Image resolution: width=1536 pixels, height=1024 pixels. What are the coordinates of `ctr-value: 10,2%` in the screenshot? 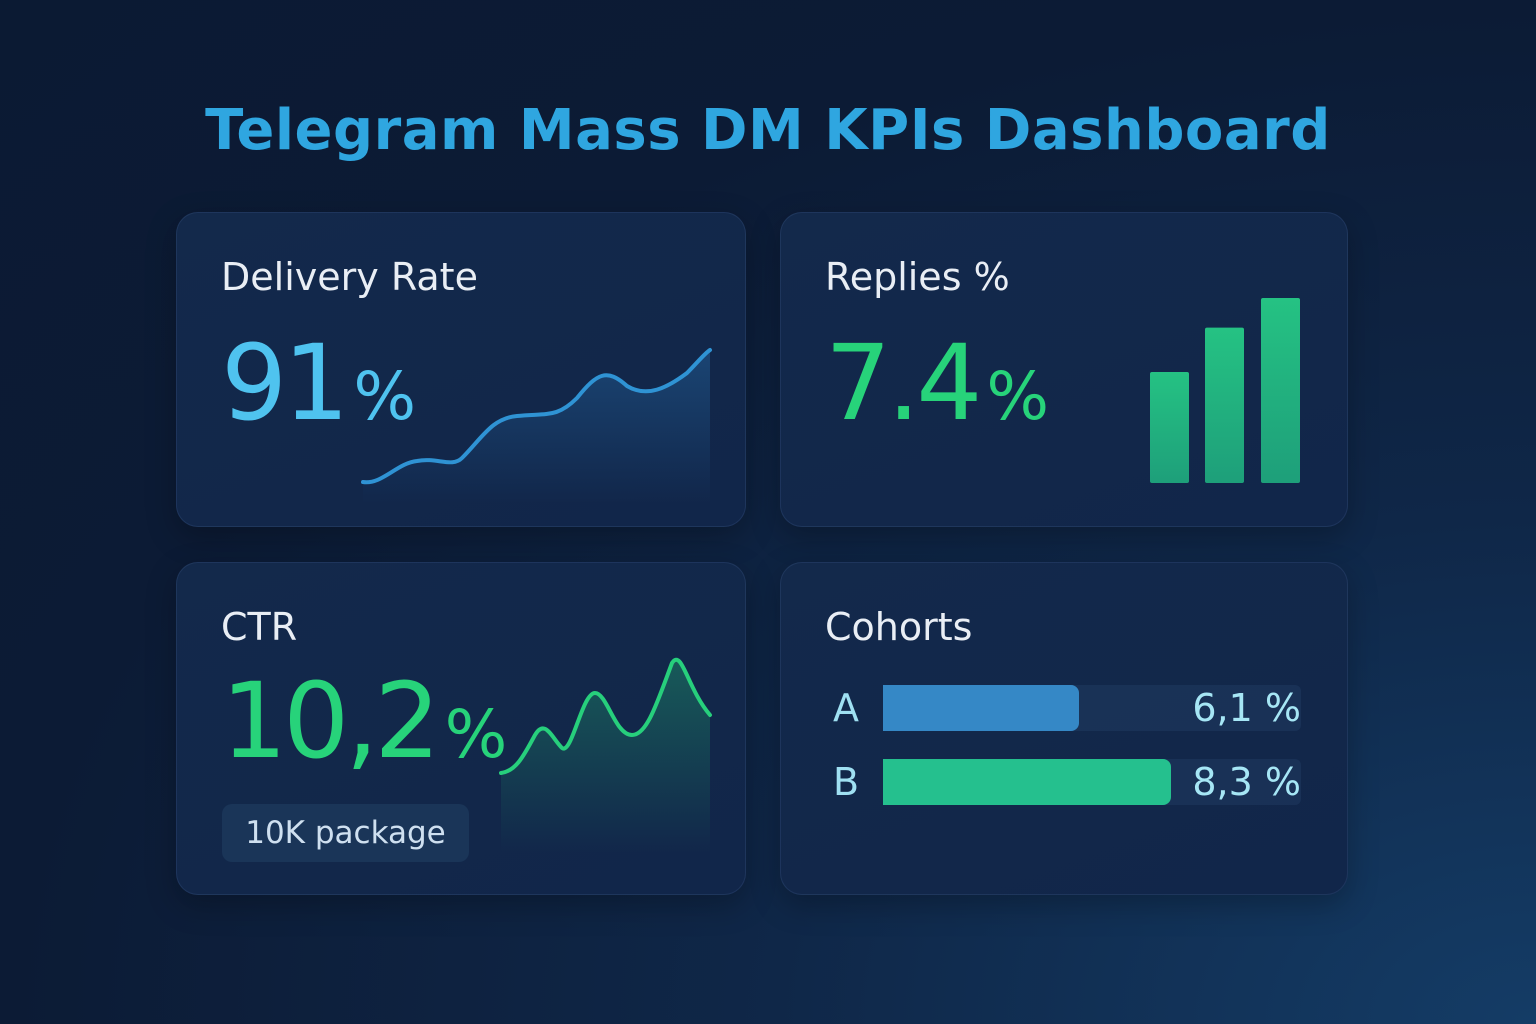 It's located at (364, 721).